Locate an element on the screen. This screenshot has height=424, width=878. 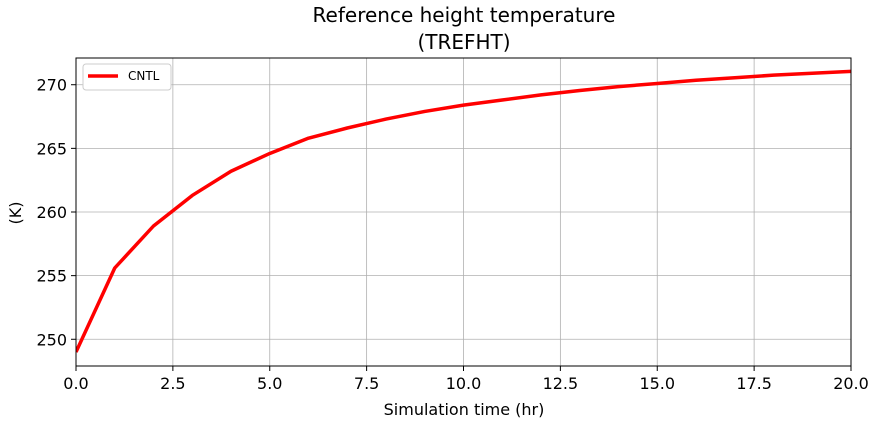
y-tick-label: 270 is located at coordinates (51, 85).